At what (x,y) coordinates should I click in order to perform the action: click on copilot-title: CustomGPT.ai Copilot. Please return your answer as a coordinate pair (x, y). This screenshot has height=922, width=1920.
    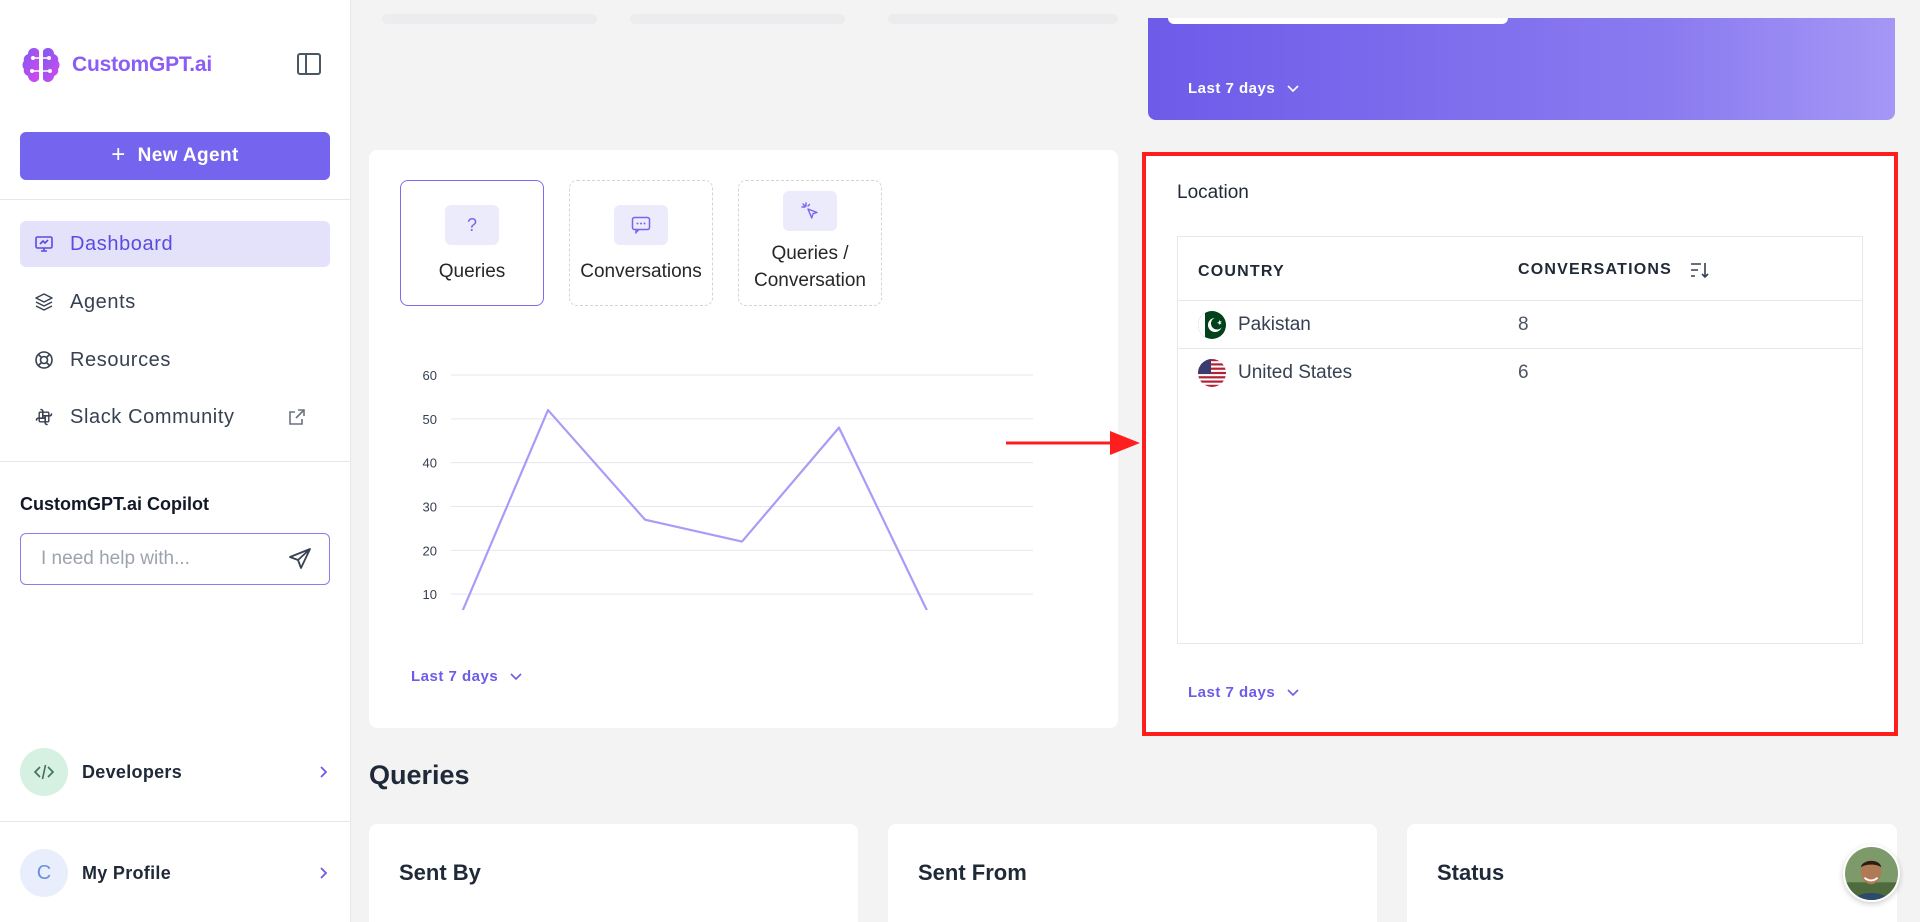
    Looking at the image, I should click on (114, 504).